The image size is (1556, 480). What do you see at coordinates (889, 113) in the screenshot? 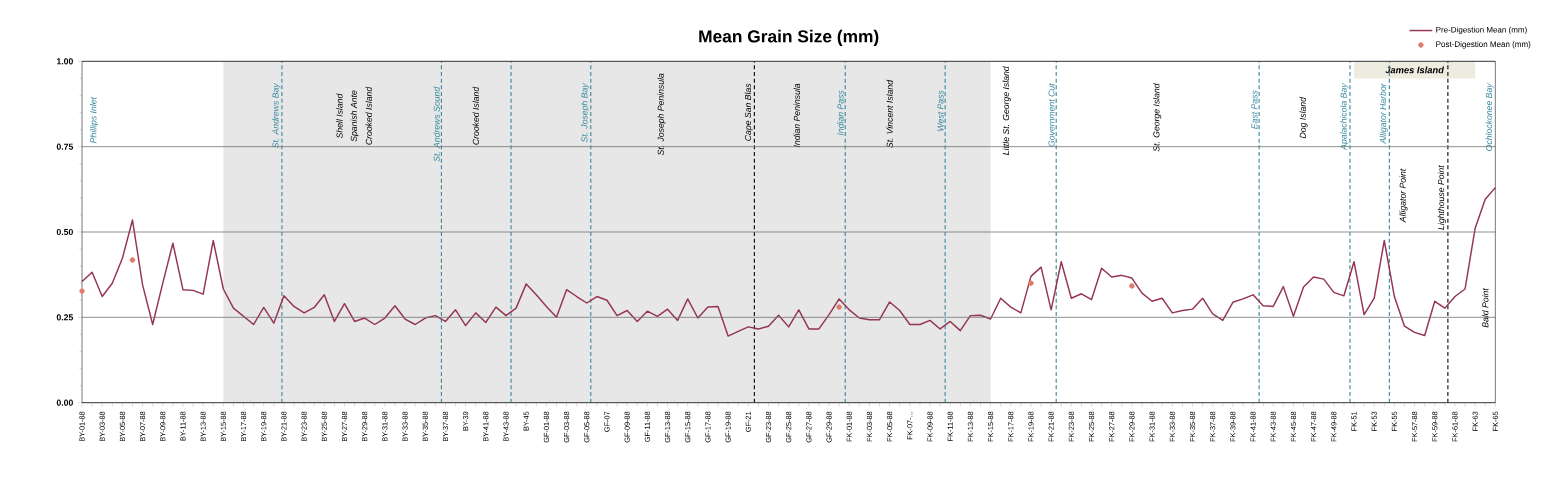
I see `annotation: St. Vincent Island` at bounding box center [889, 113].